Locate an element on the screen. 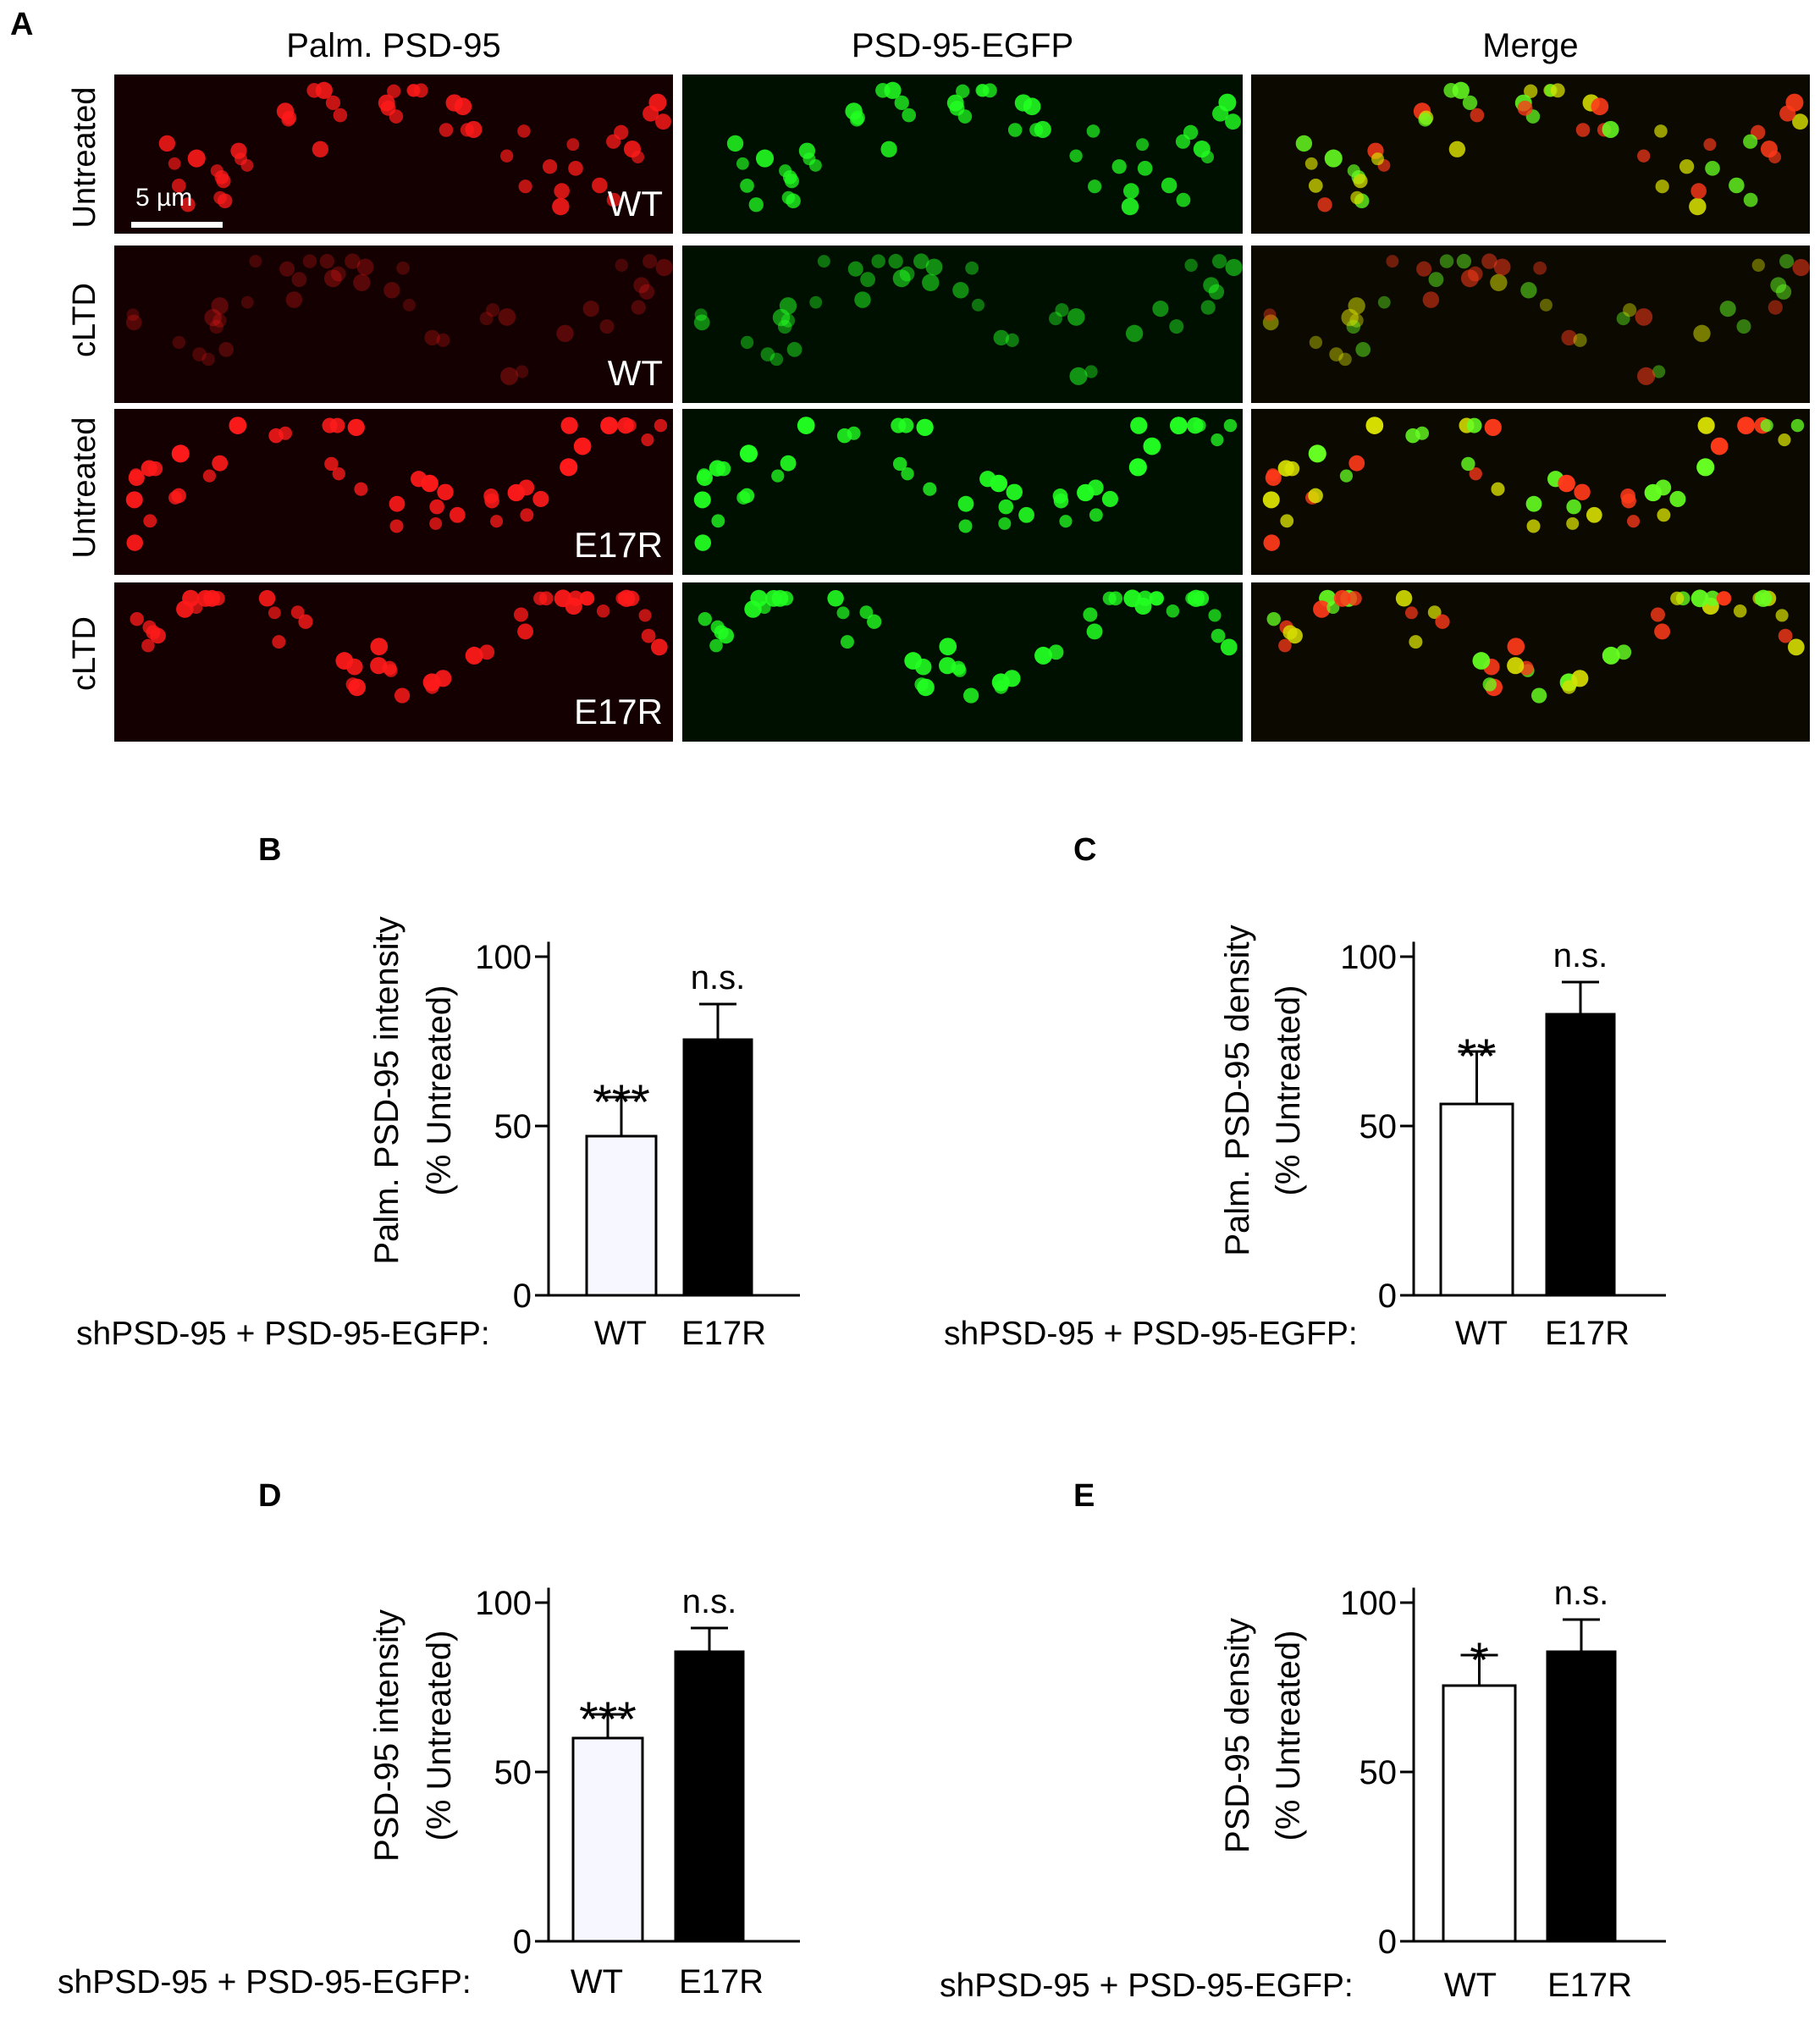 The height and width of the screenshot is (2020, 1820). panel-e-significance-1: n.s. is located at coordinates (1581, 1593).